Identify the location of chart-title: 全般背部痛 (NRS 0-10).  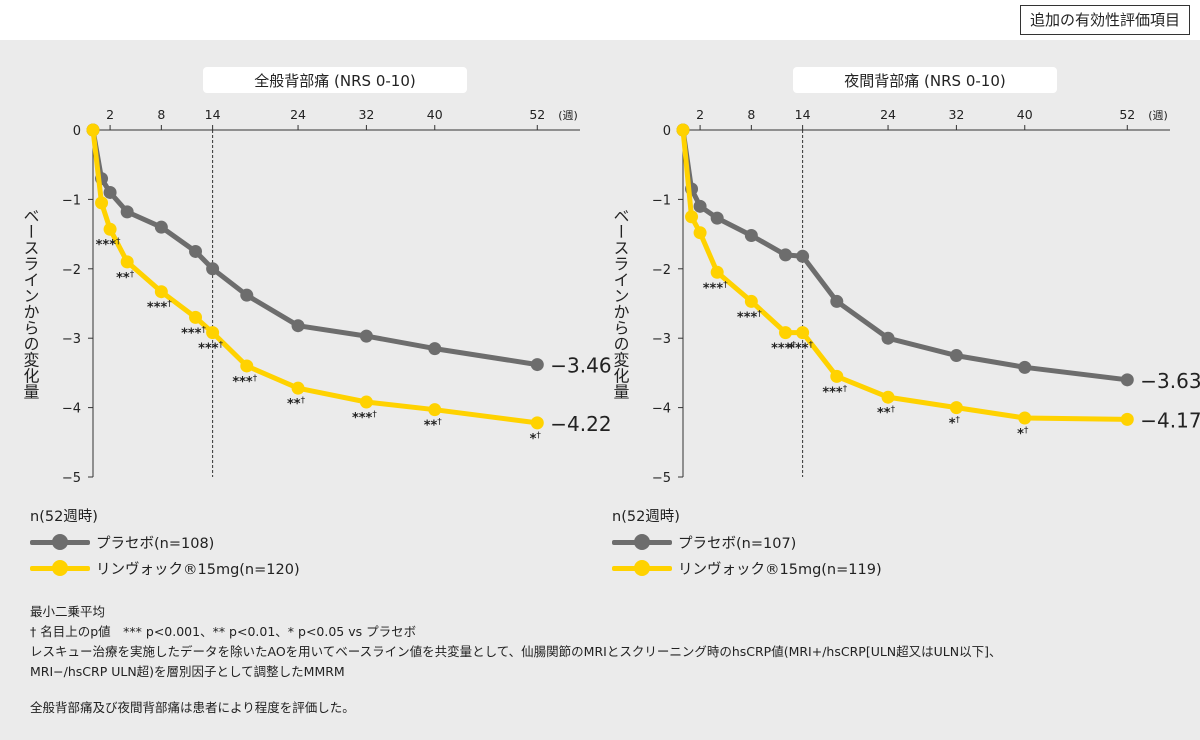
(335, 80).